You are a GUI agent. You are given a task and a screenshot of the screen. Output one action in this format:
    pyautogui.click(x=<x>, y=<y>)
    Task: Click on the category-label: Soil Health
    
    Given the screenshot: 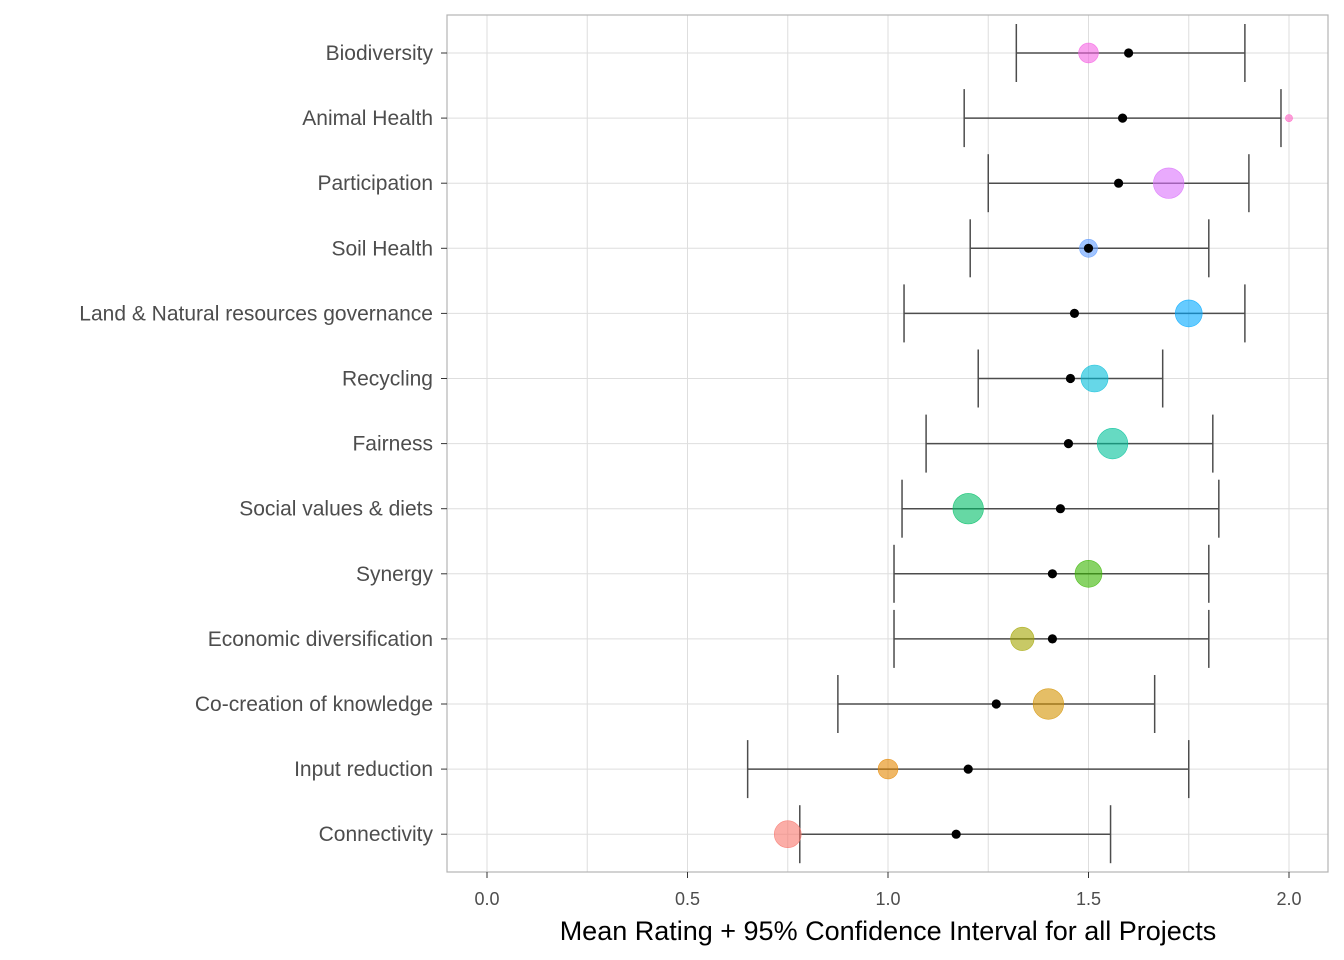 What is the action you would take?
    pyautogui.click(x=382, y=248)
    